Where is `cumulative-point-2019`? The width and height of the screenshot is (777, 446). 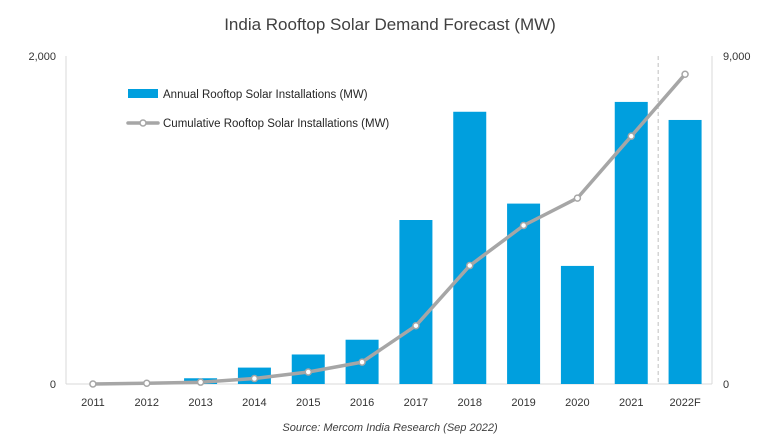 cumulative-point-2019 is located at coordinates (523, 225).